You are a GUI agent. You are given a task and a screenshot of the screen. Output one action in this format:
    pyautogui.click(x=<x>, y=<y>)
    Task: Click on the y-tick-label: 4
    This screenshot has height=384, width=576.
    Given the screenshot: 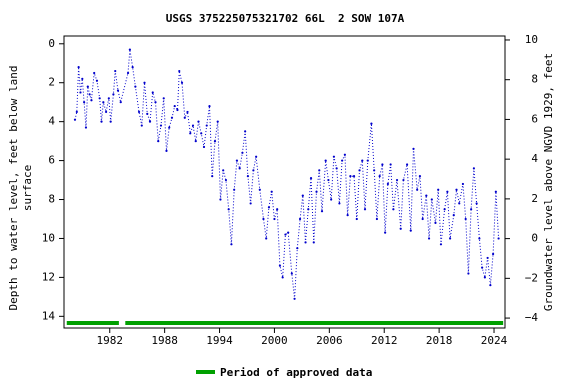 What is the action you would take?
    pyautogui.click(x=51, y=121)
    